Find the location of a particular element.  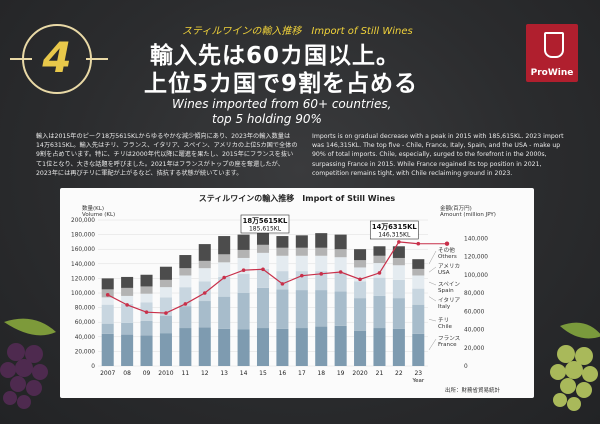

english-headline-line-1: Wines imported from 60+ countries, is located at coordinates (282, 104).